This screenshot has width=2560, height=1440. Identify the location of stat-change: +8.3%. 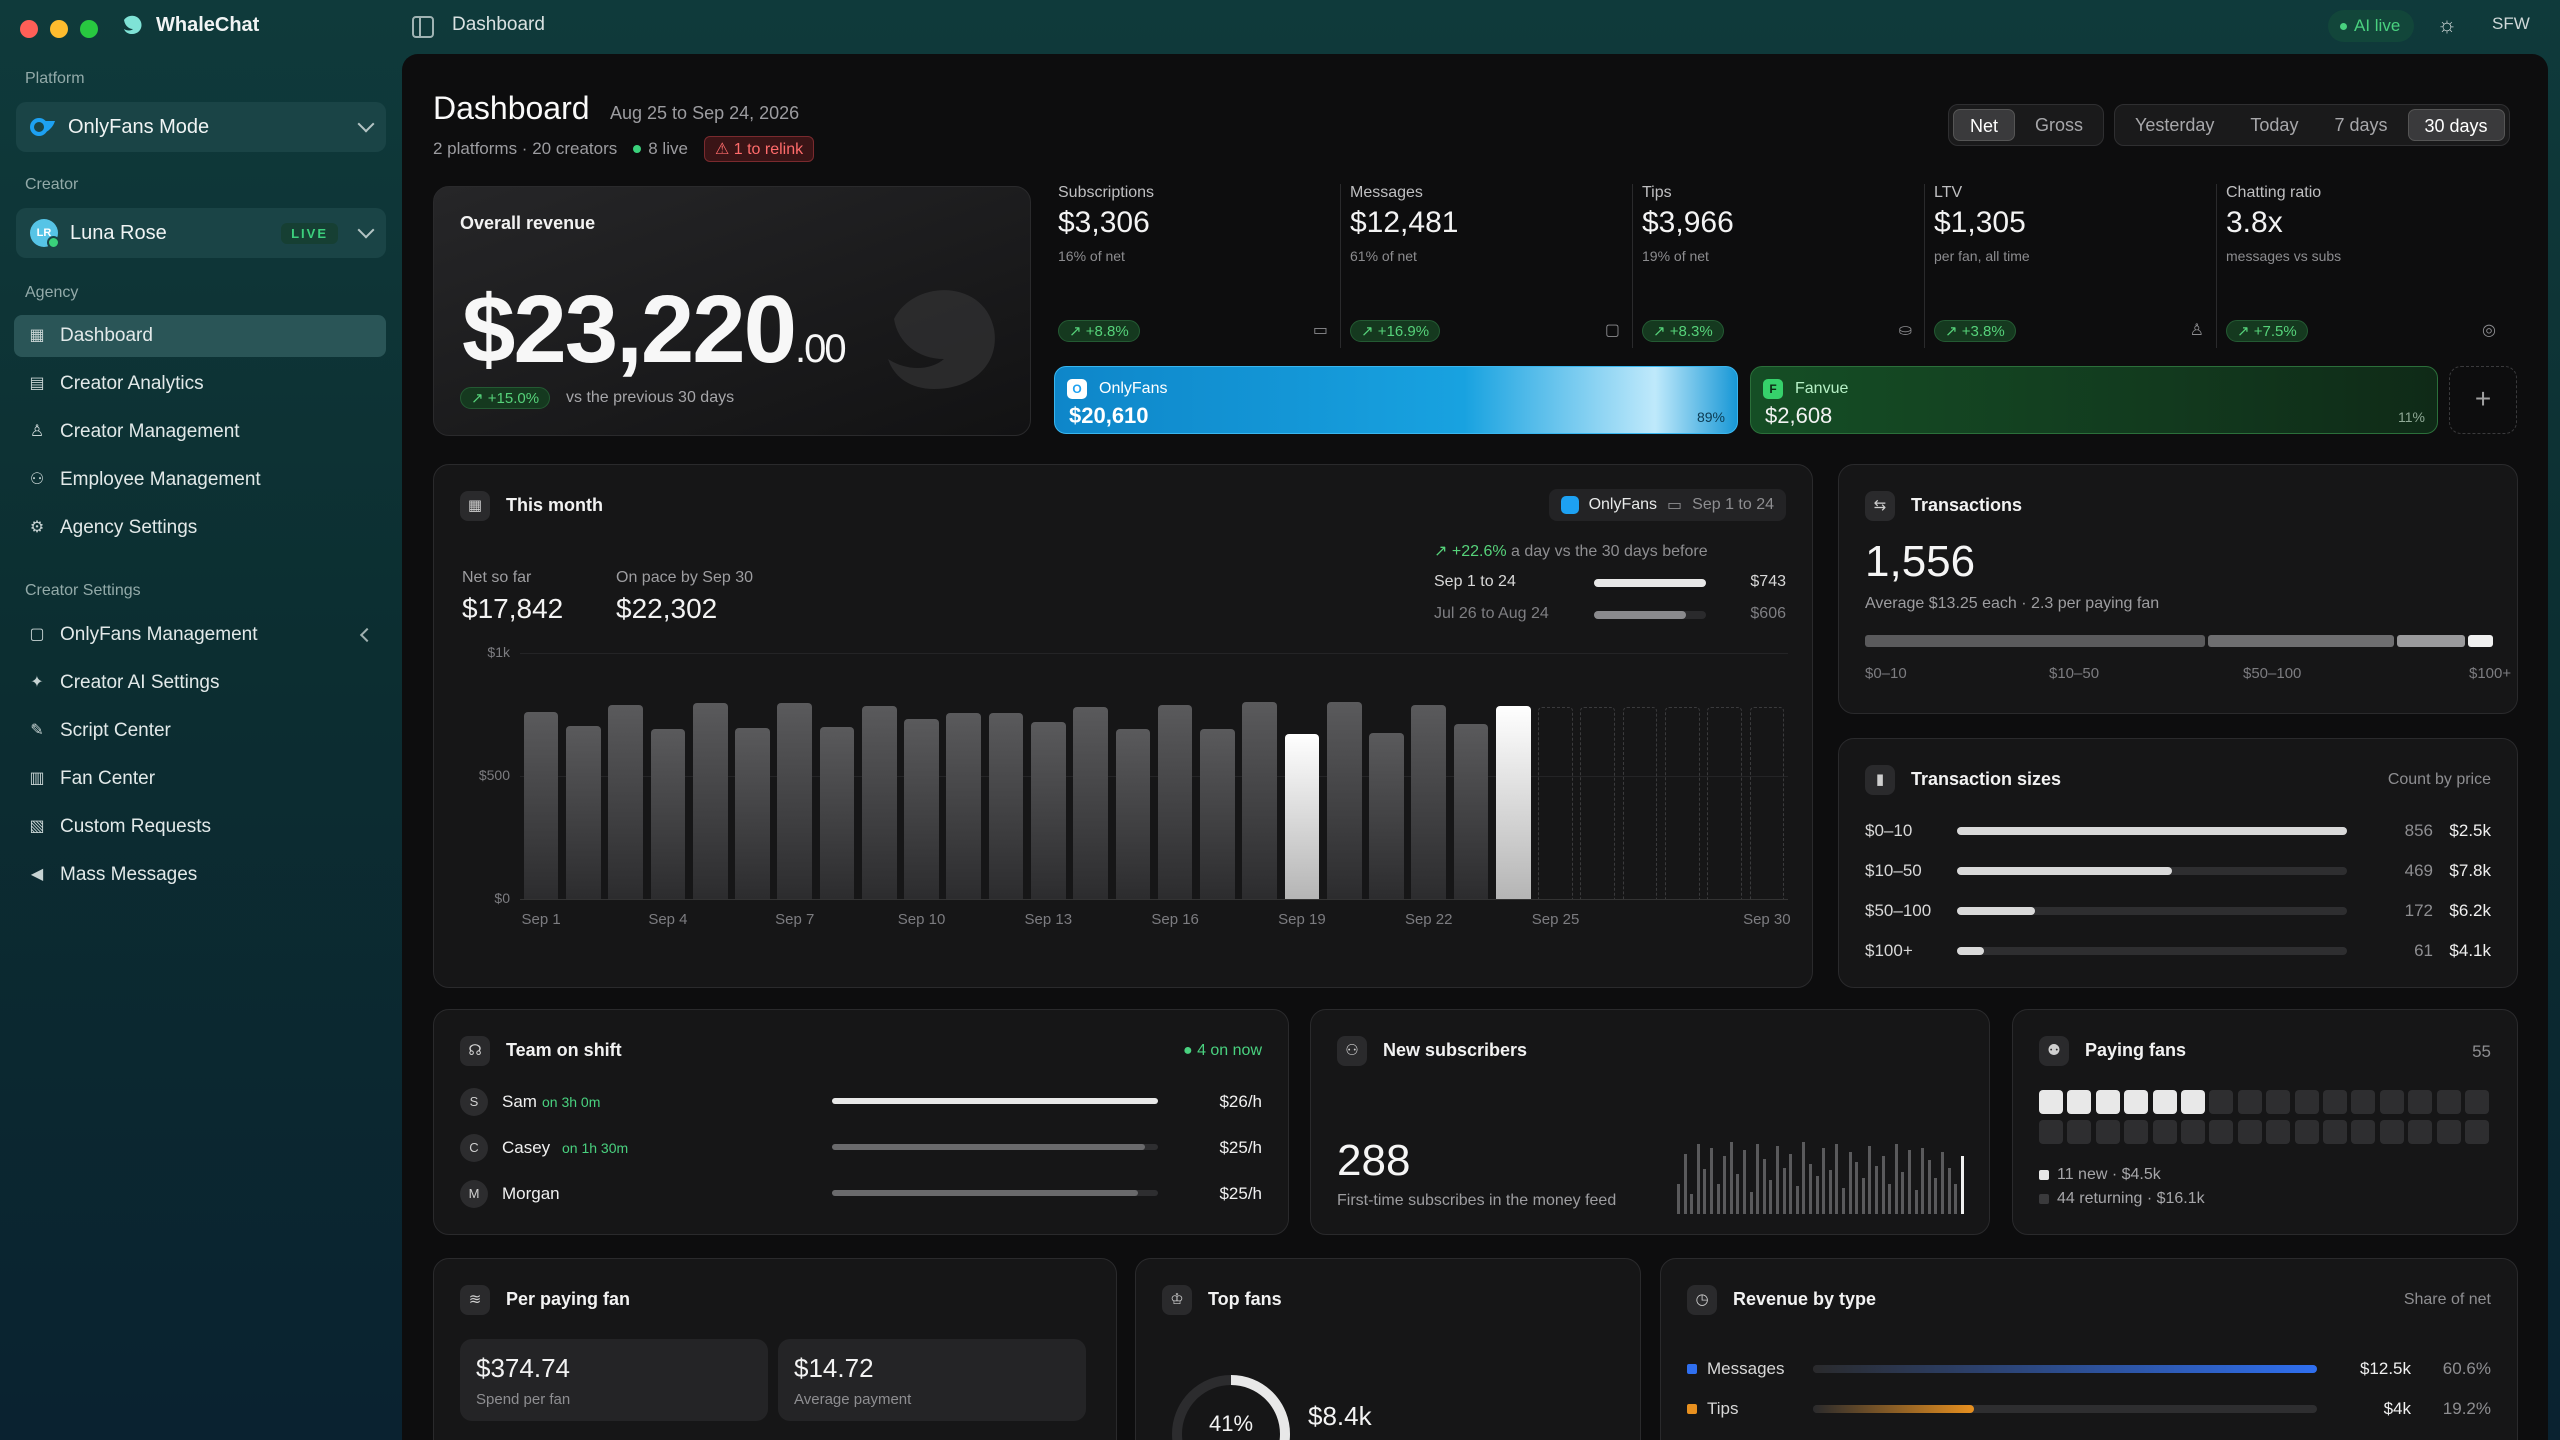
(1691, 331).